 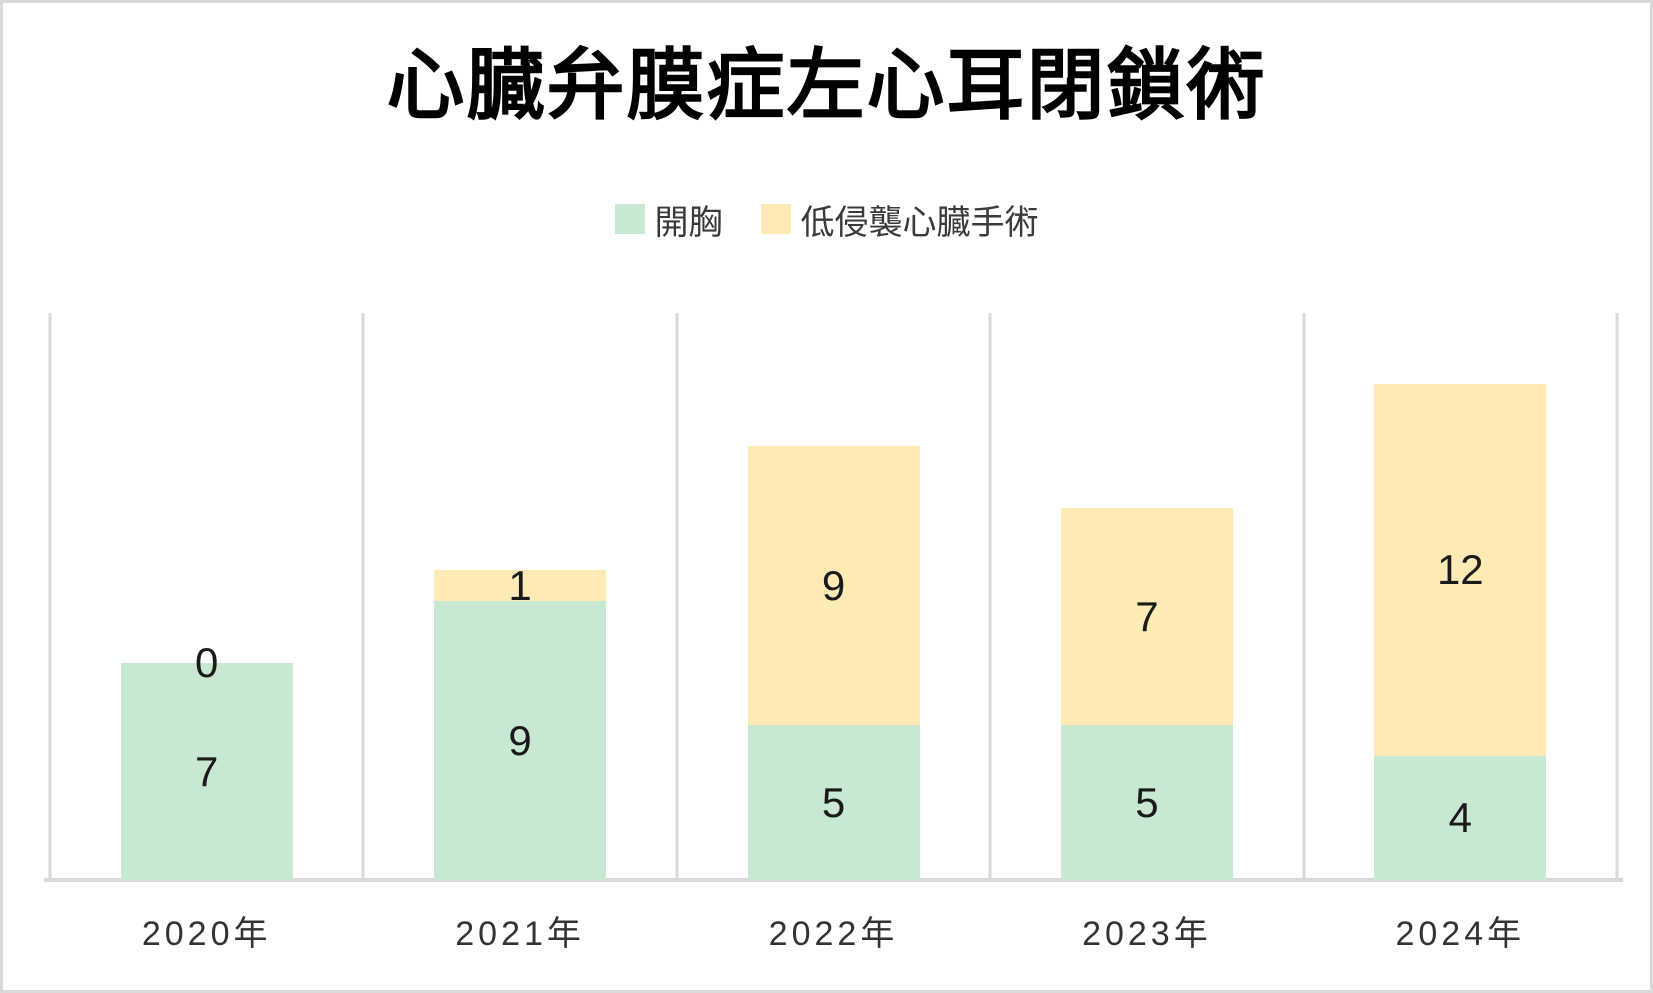 I want to click on legend-label: 低侵襲心臓手術, so click(x=919, y=222).